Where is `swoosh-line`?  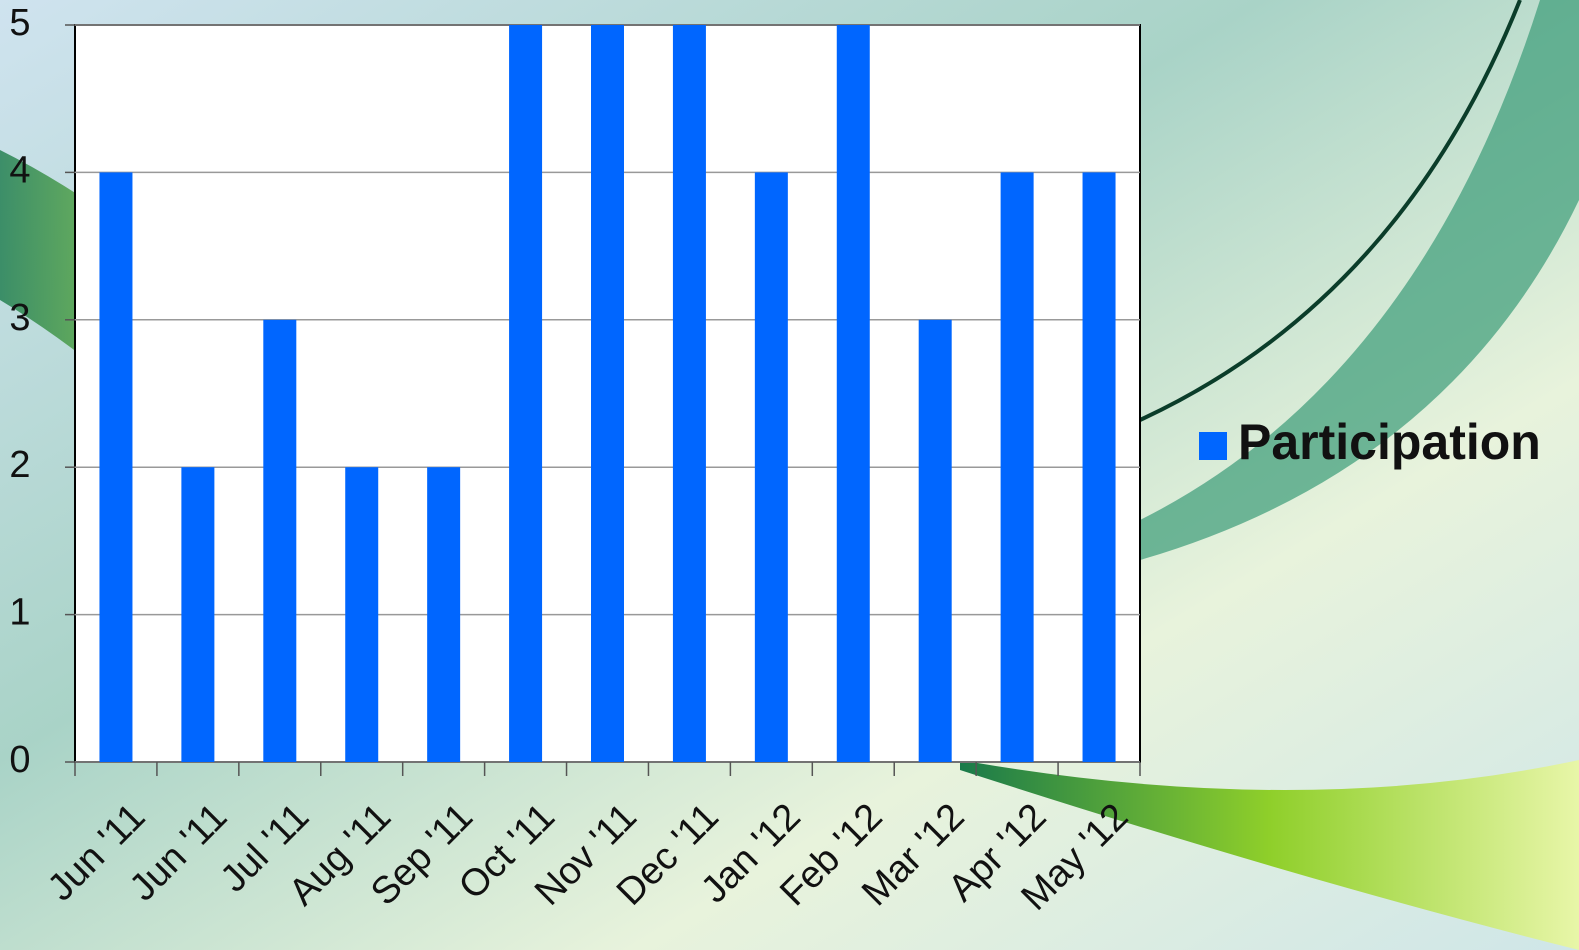 swoosh-line is located at coordinates (1330, 211).